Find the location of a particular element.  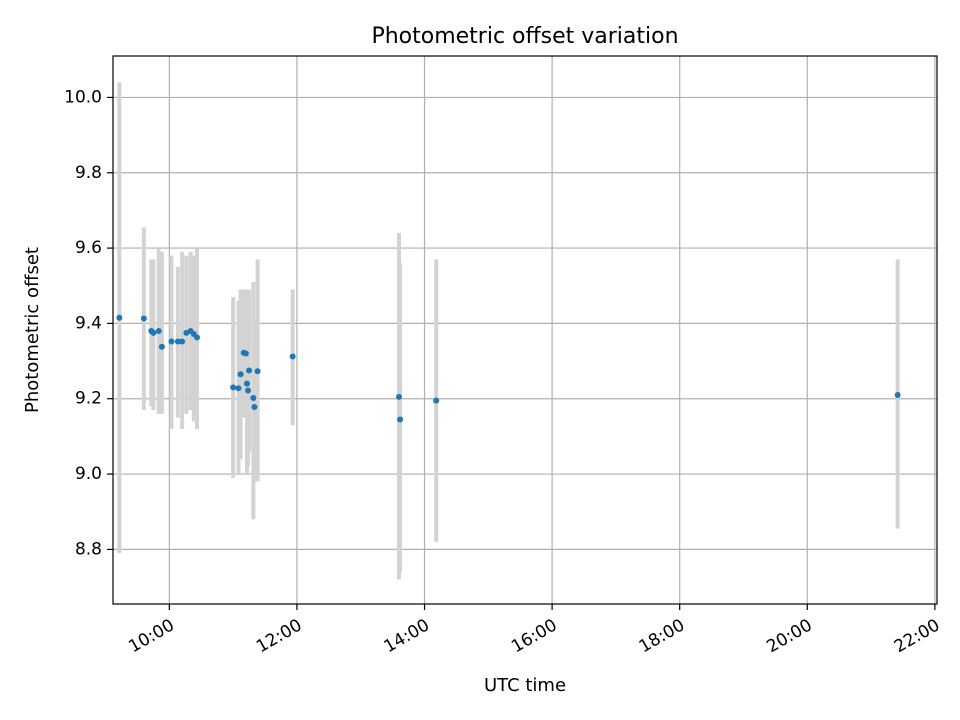

chart-title: Photometric offset variation is located at coordinates (524, 36).